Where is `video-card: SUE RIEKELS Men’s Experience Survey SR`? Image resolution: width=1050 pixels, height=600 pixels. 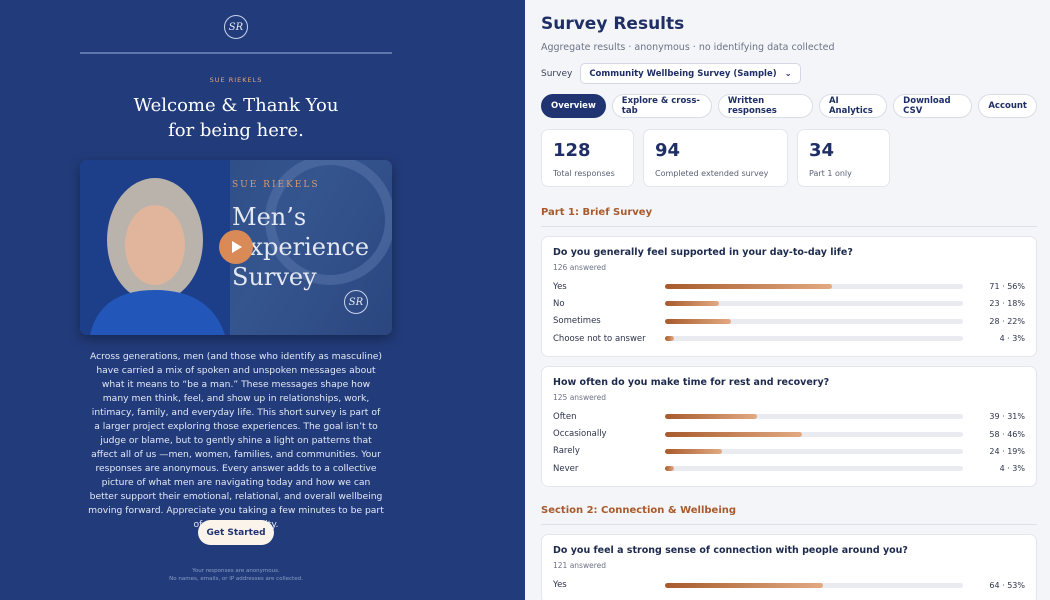
video-card: SUE RIEKELS Men’s Experience Survey SR is located at coordinates (236, 247).